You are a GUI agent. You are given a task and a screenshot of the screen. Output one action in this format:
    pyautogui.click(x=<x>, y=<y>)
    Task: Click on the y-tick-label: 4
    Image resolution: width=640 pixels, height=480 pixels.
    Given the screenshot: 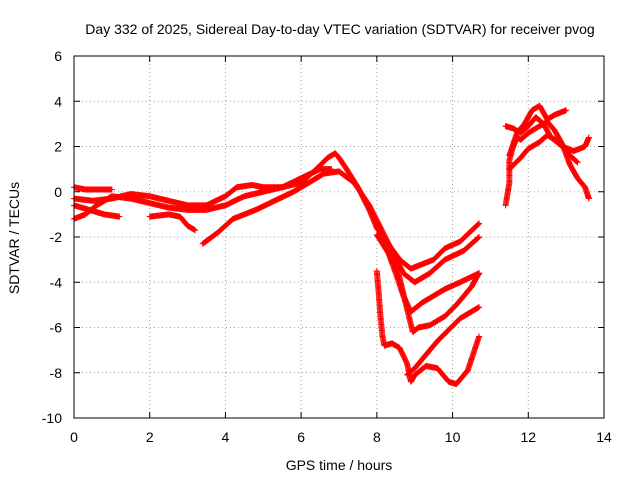 What is the action you would take?
    pyautogui.click(x=58, y=101)
    